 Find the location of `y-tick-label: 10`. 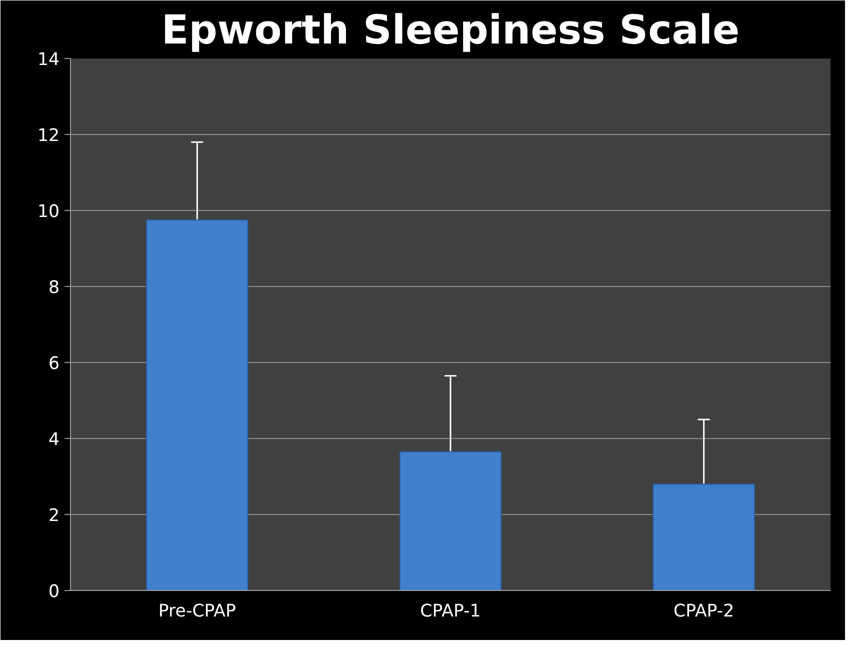

y-tick-label: 10 is located at coordinates (48, 212).